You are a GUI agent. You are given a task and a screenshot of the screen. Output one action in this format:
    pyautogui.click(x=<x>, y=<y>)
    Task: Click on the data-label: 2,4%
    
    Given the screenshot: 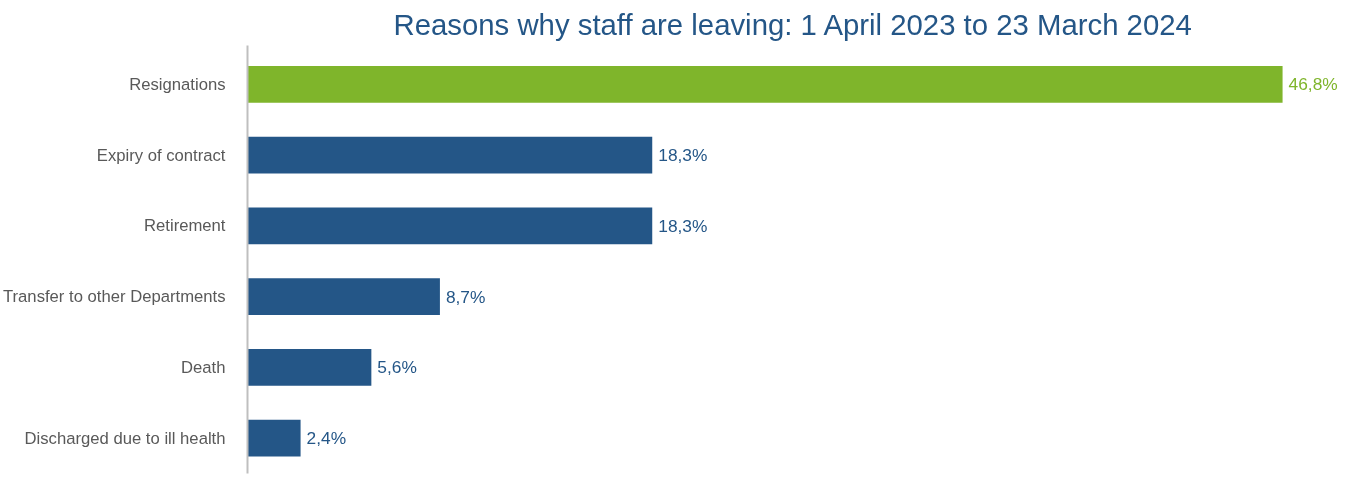 What is the action you would take?
    pyautogui.click(x=326, y=438)
    